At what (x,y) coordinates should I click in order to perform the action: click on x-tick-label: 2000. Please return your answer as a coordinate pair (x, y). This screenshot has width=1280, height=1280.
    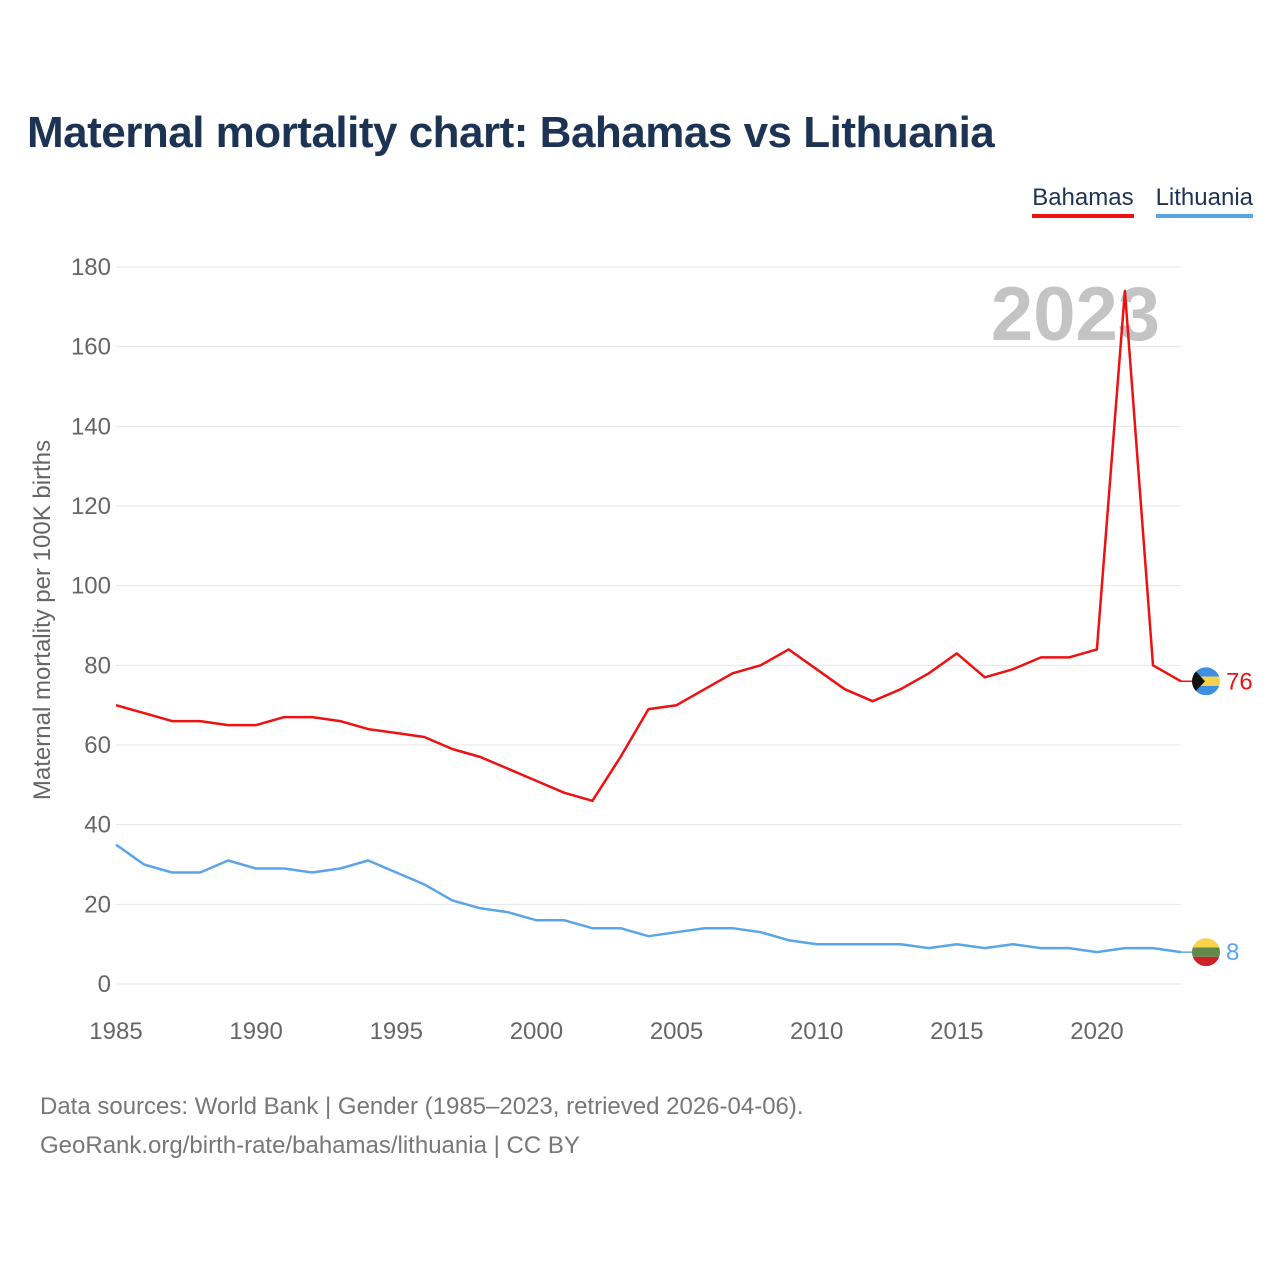
    Looking at the image, I should click on (536, 1031).